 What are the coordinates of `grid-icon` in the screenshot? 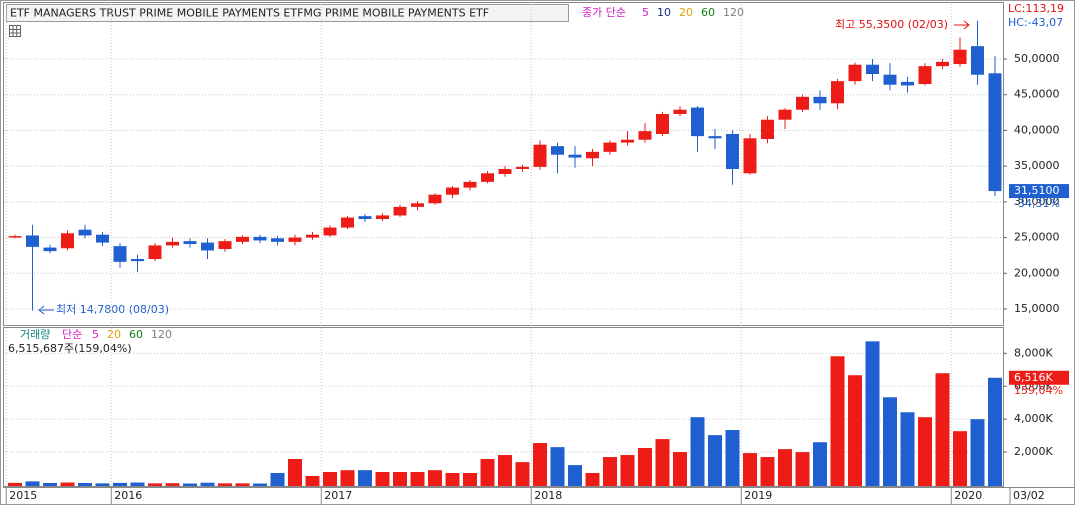 It's located at (15, 31).